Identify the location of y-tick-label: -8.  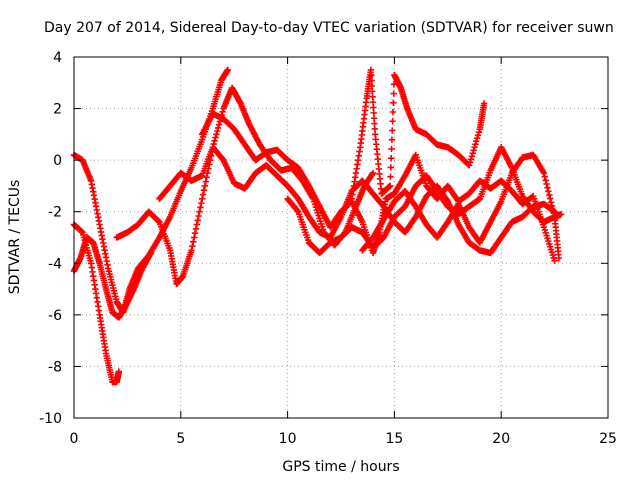
(55, 367).